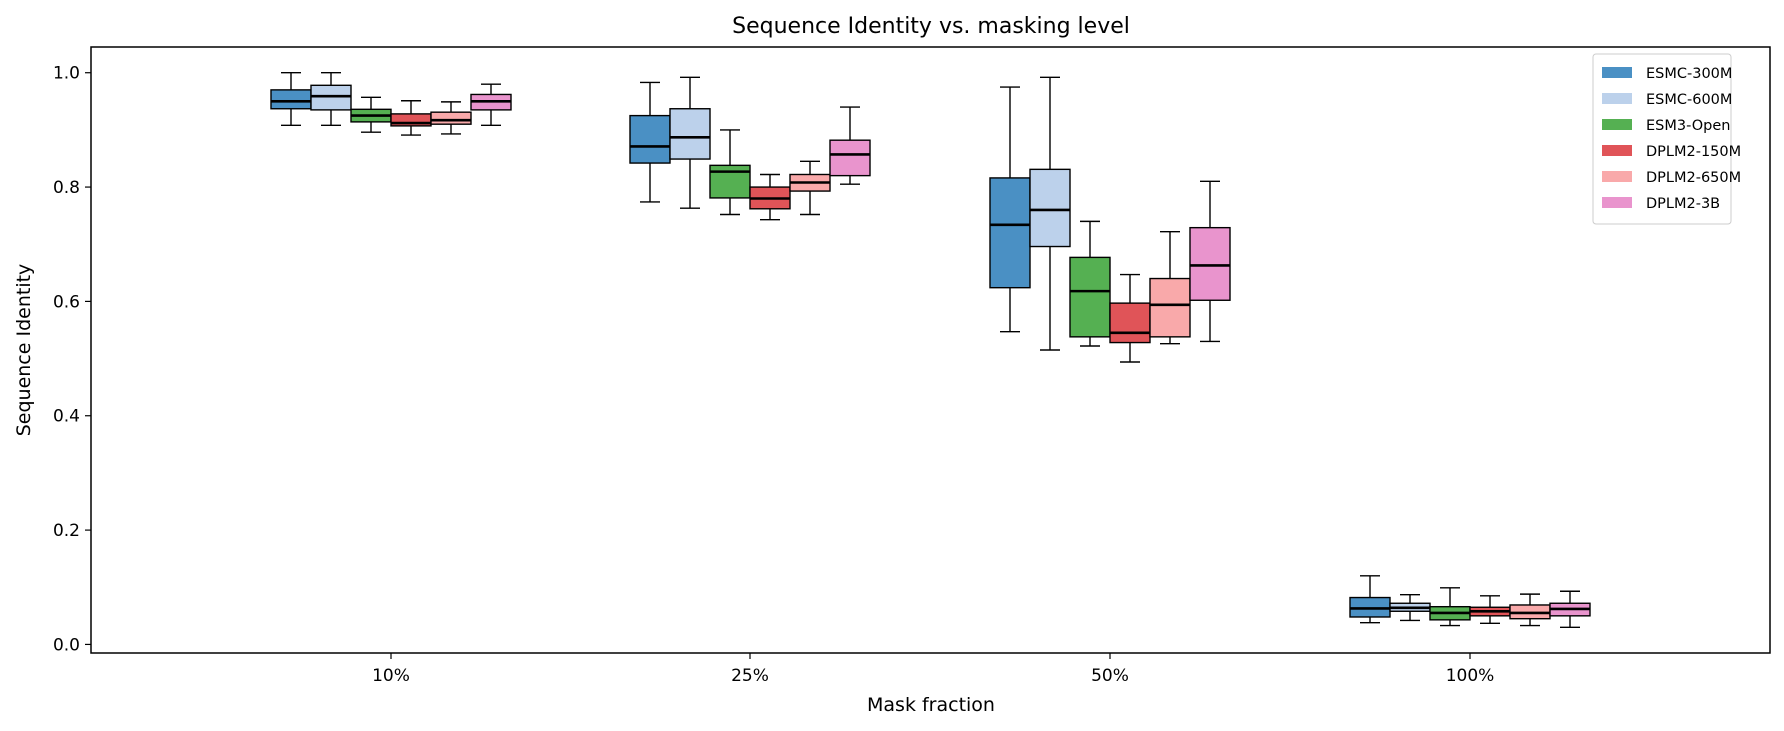  What do you see at coordinates (1490, 609) in the screenshot?
I see `box-dplm2-150m-100pct` at bounding box center [1490, 609].